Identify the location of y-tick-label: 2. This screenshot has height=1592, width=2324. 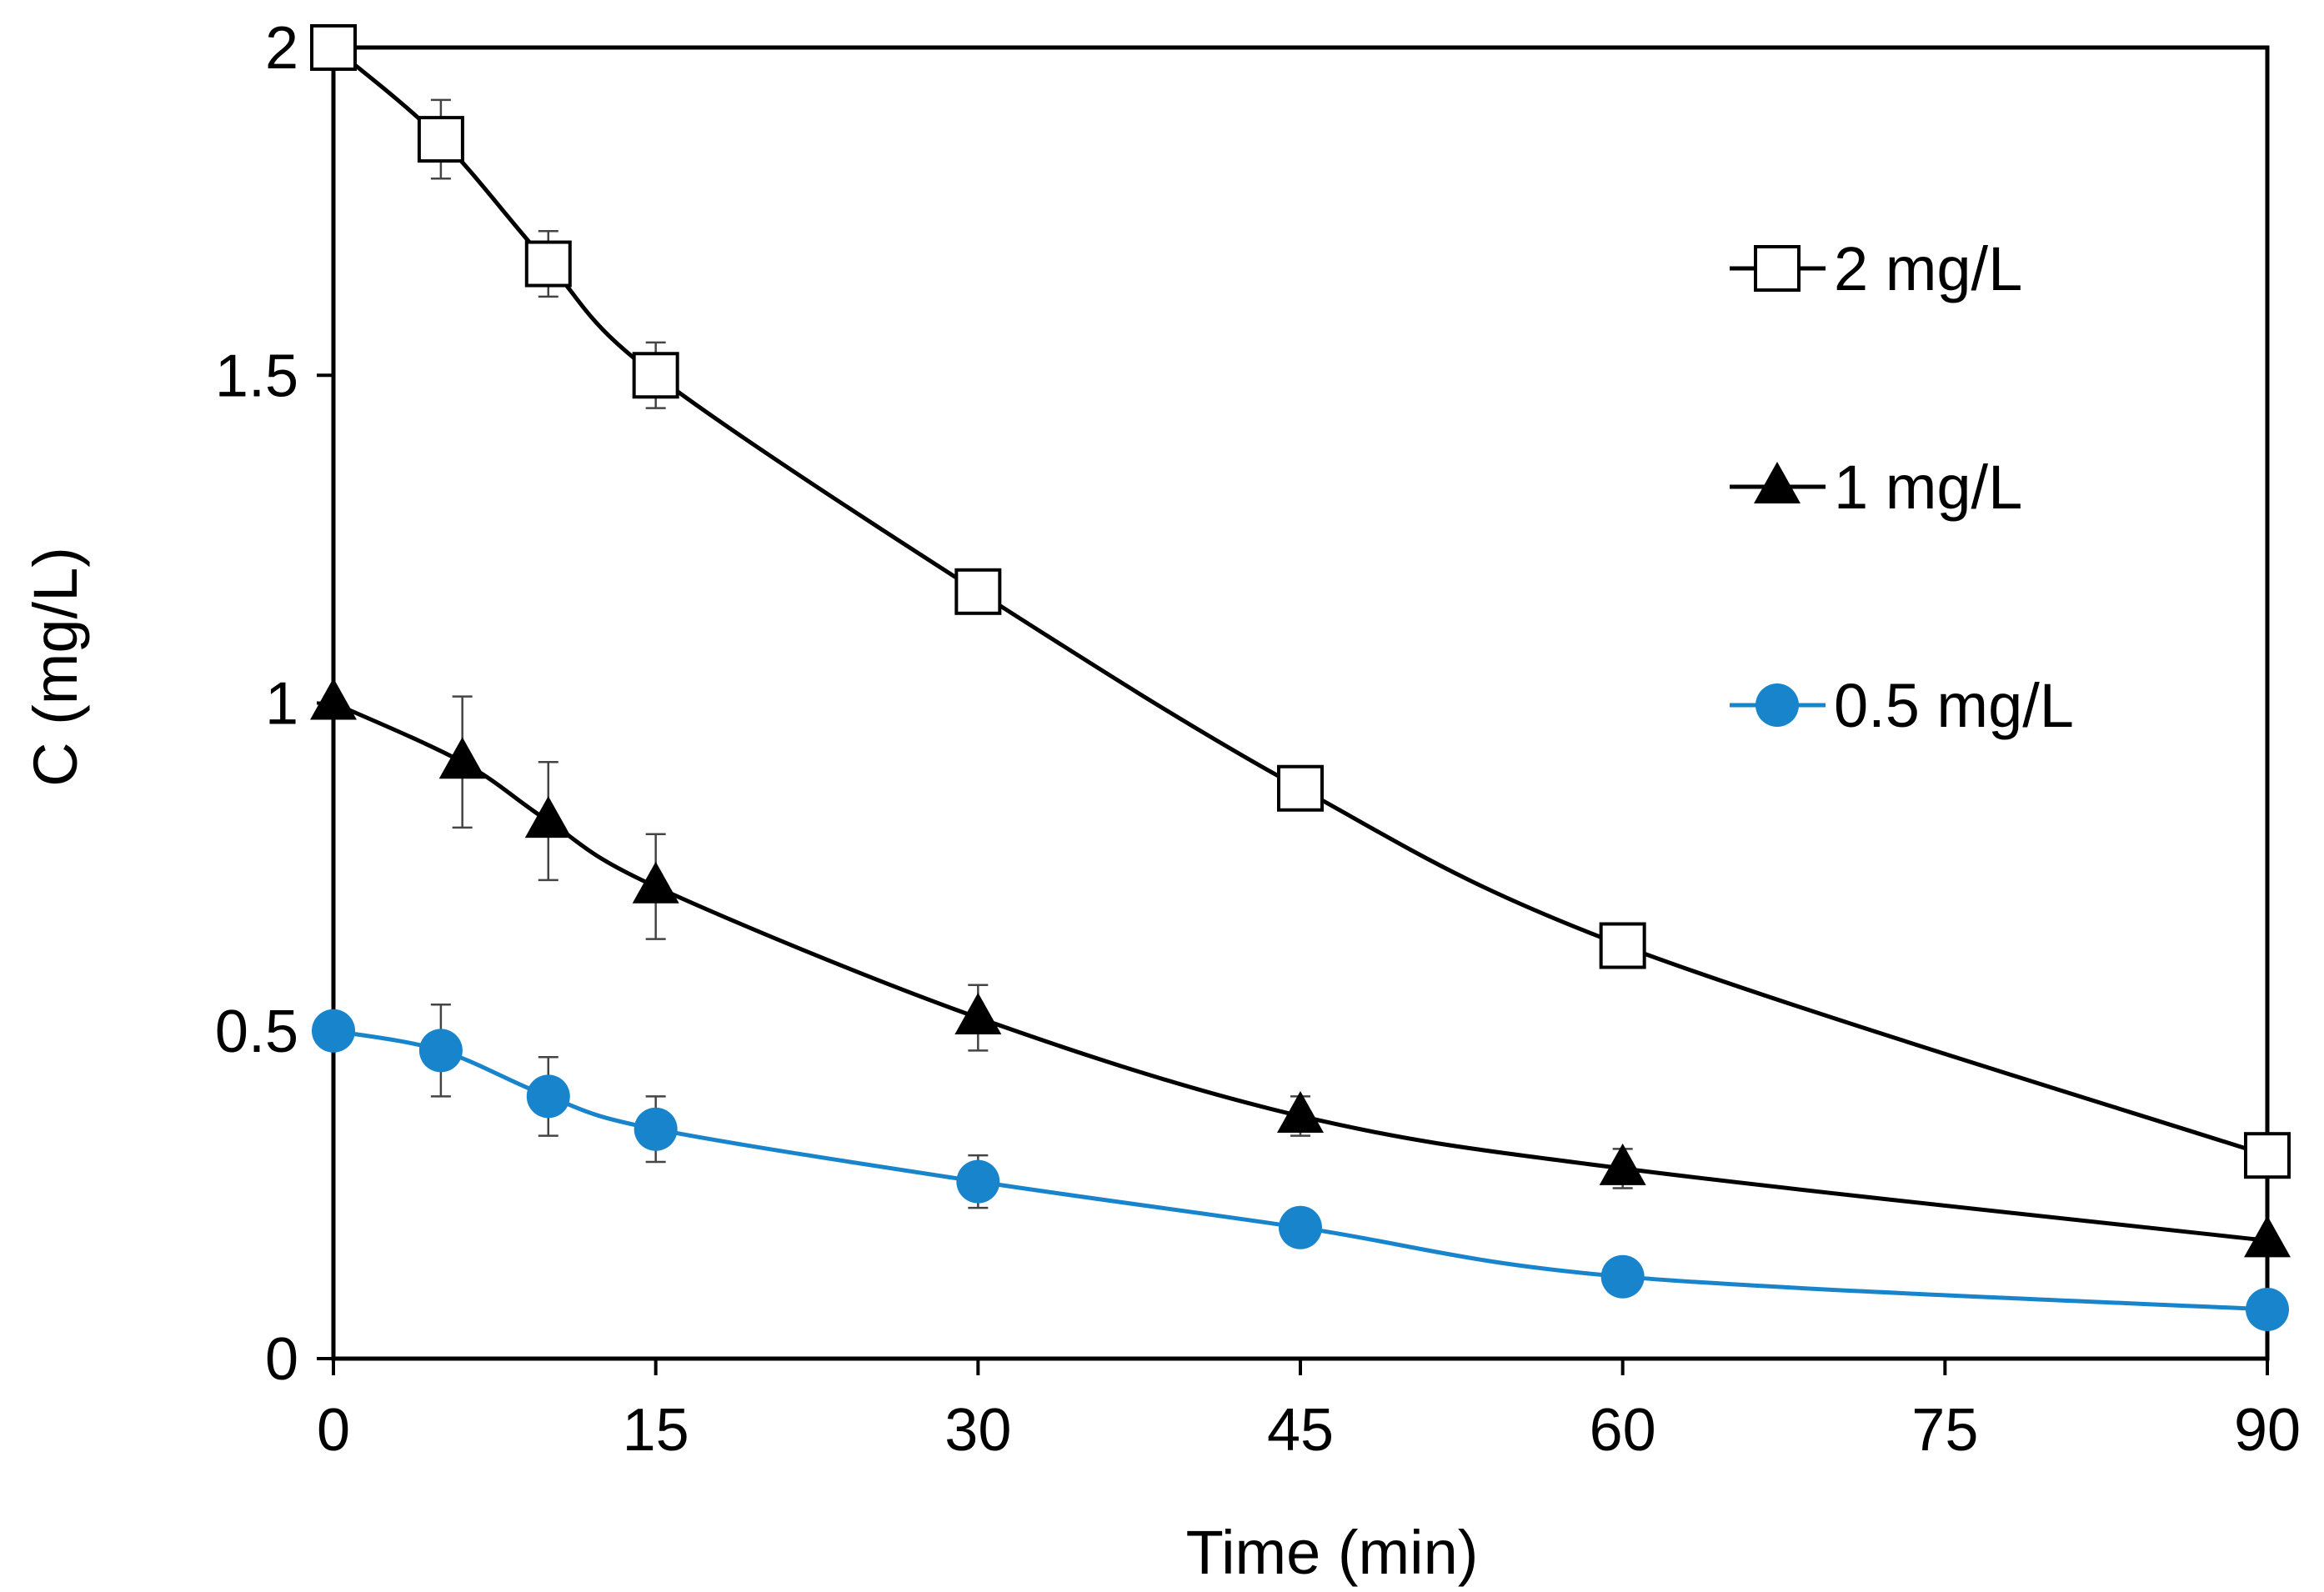
(281, 48).